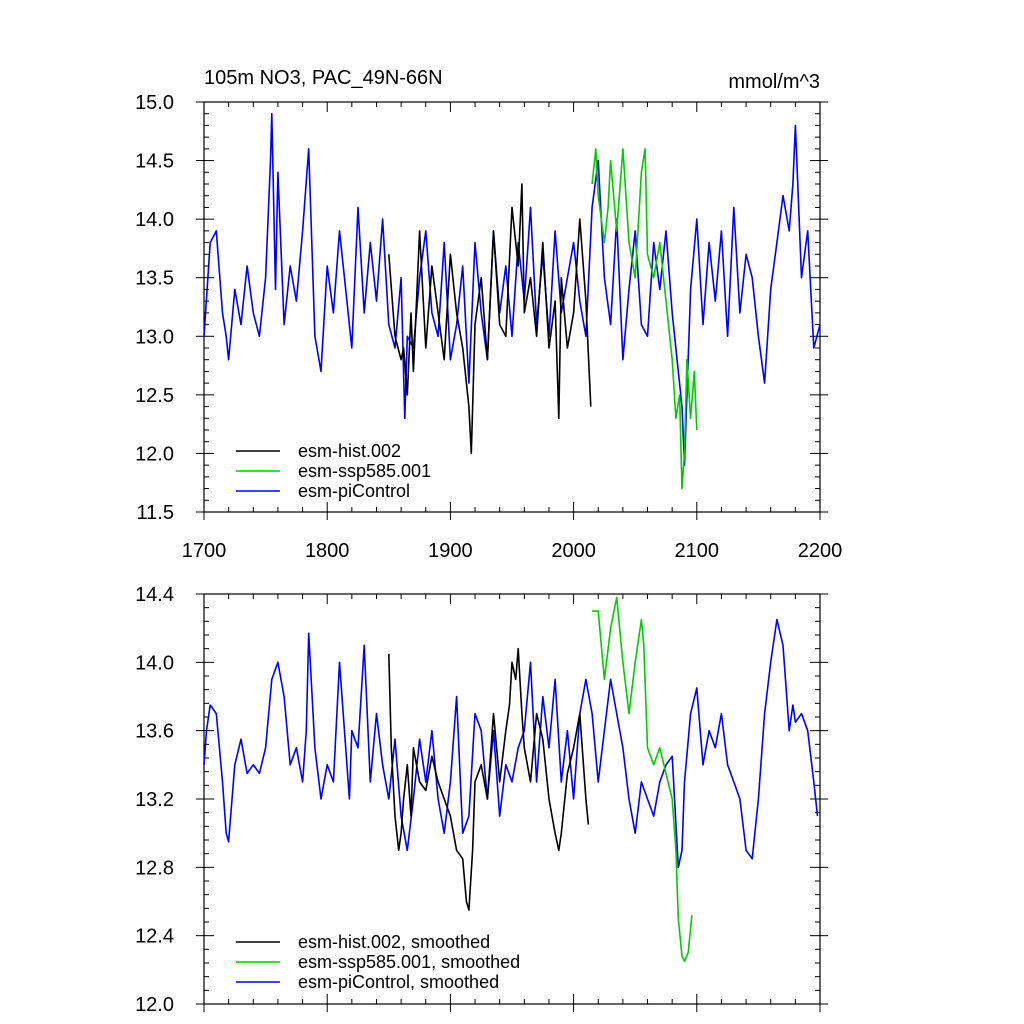  Describe the element at coordinates (697, 551) in the screenshot. I see `top-x-tick-label: 2100` at that location.